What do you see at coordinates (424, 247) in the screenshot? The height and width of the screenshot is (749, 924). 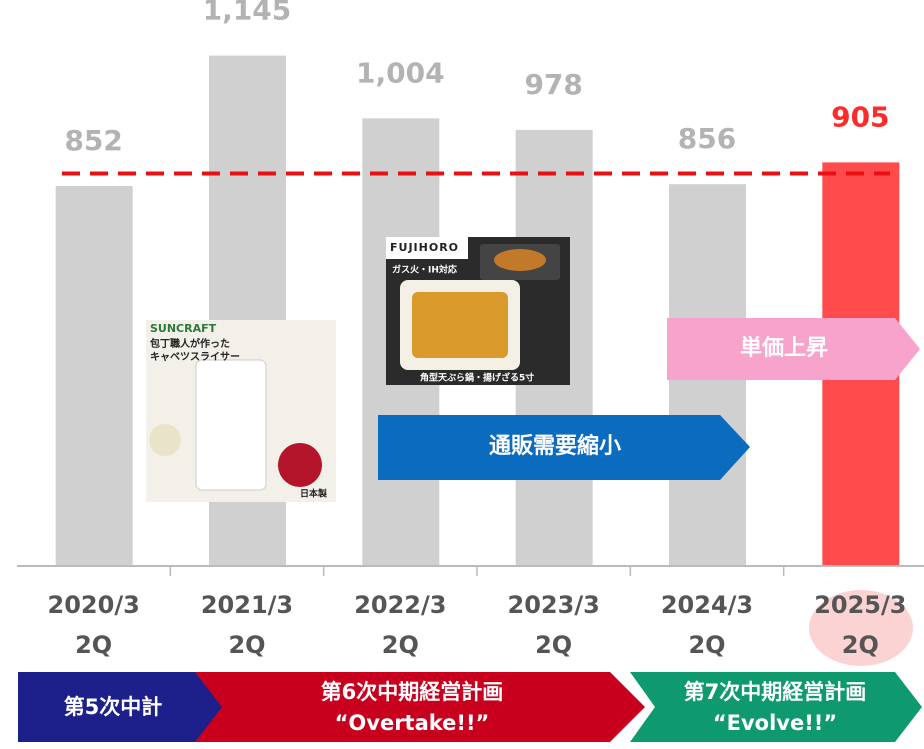 I see `brand: FUJIHORO` at bounding box center [424, 247].